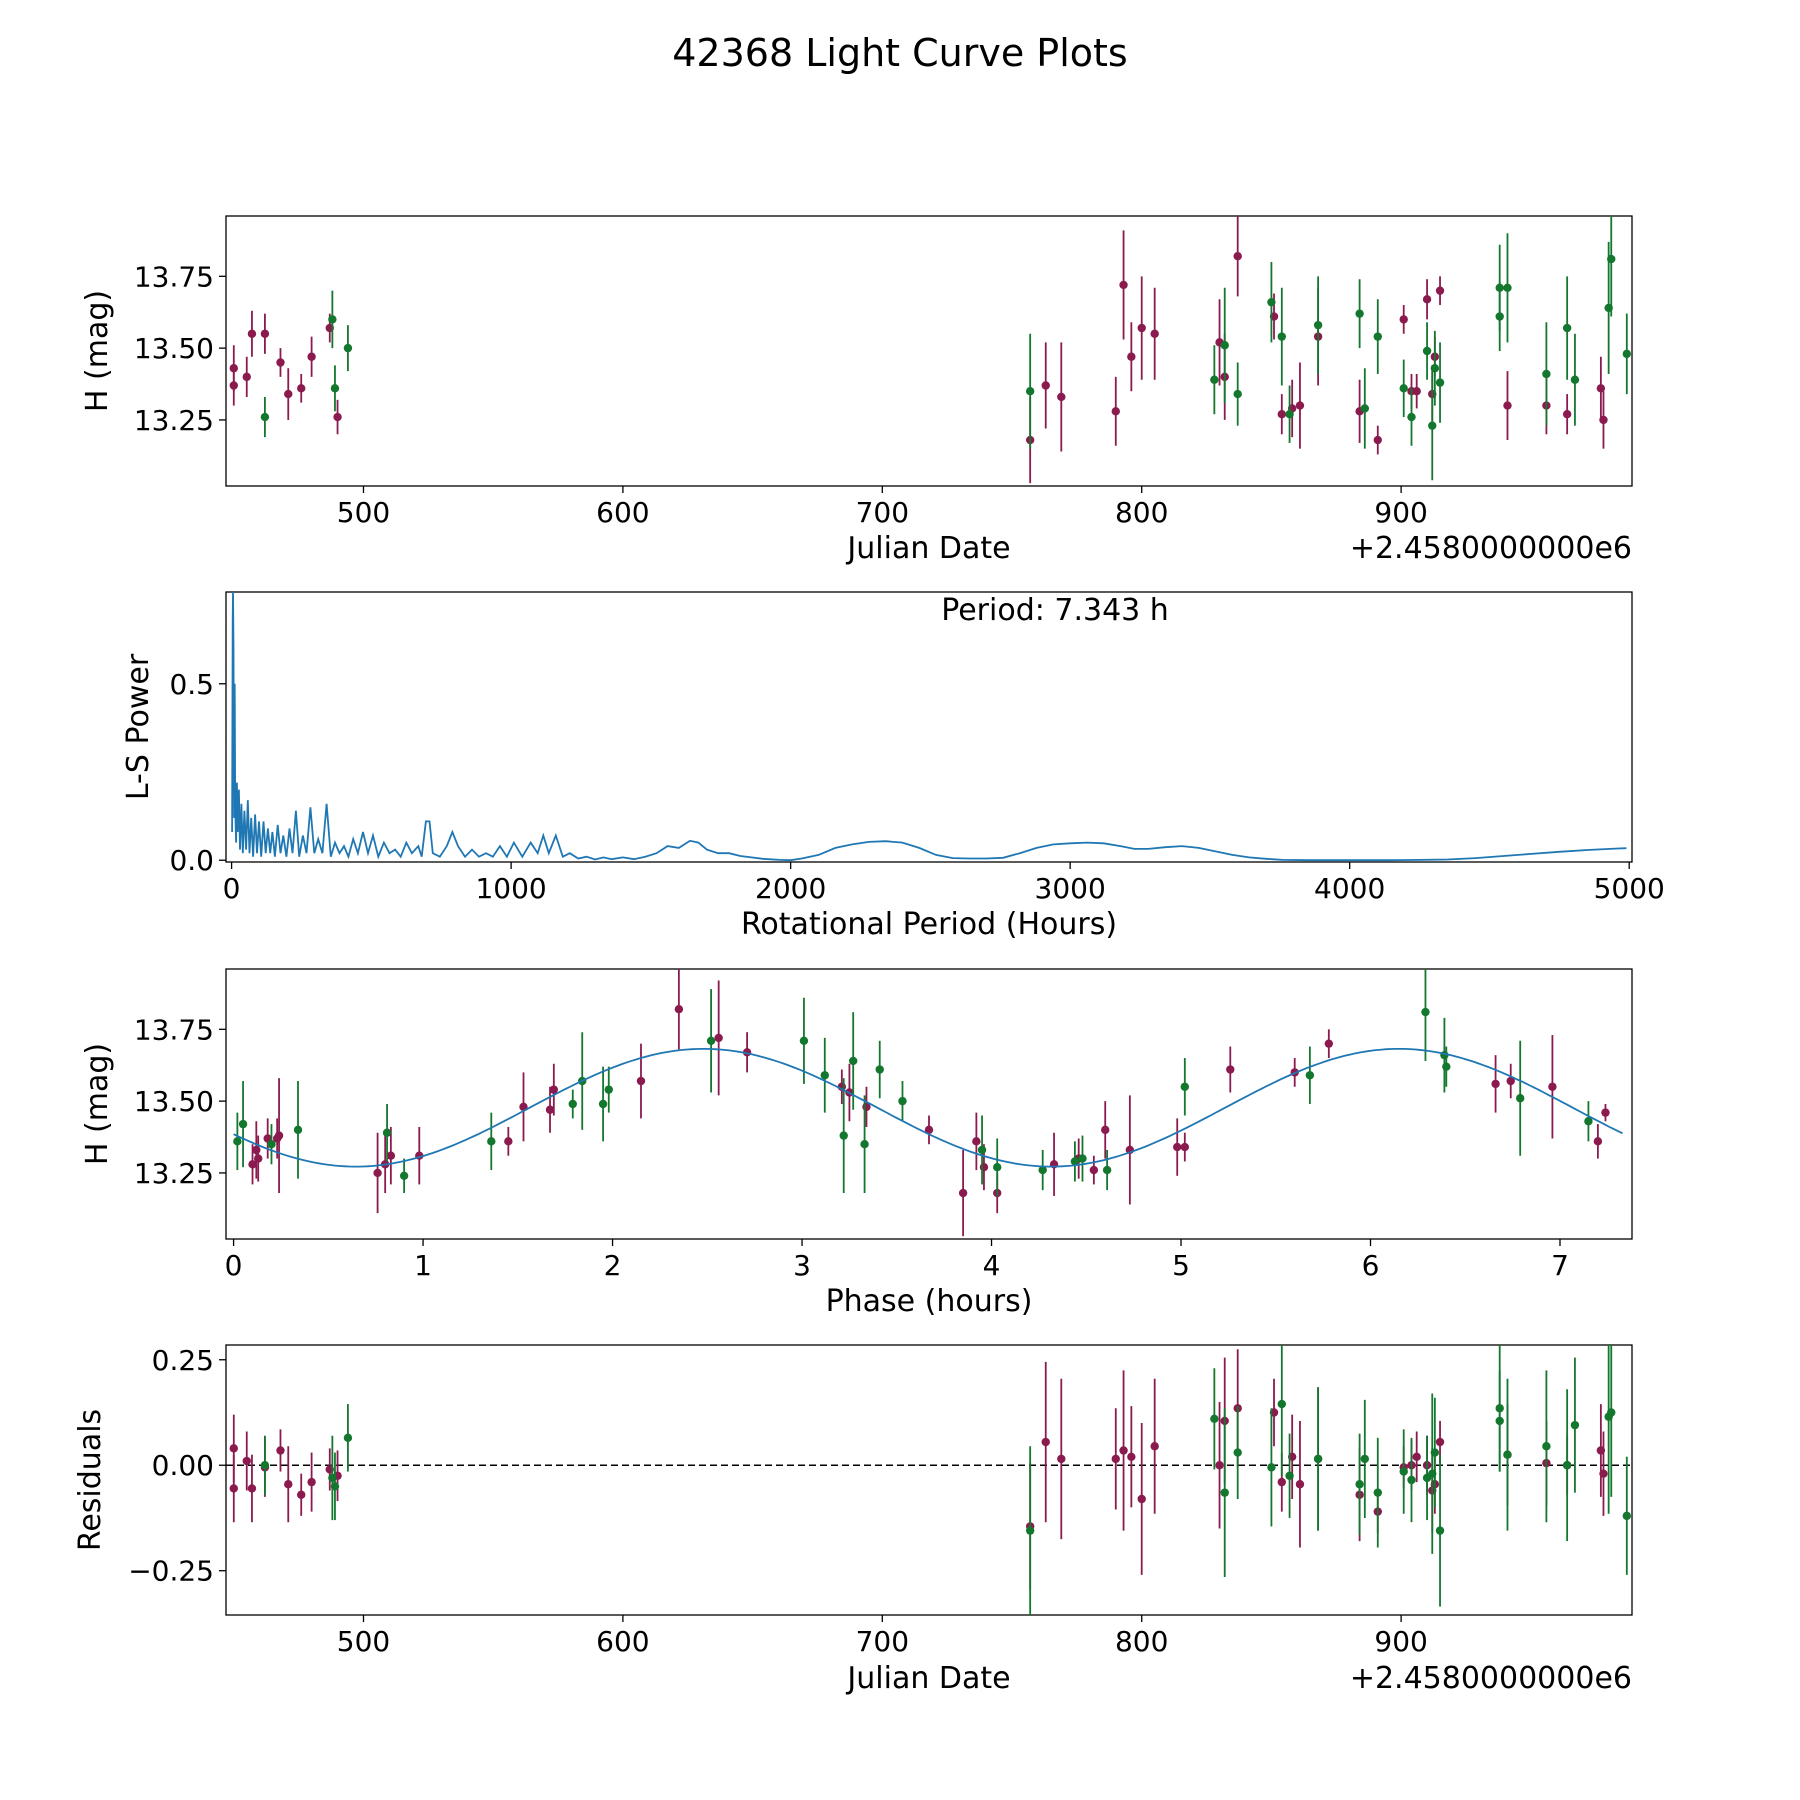 The image size is (1800, 1800). I want to click on periodogram-line, so click(929, 726).